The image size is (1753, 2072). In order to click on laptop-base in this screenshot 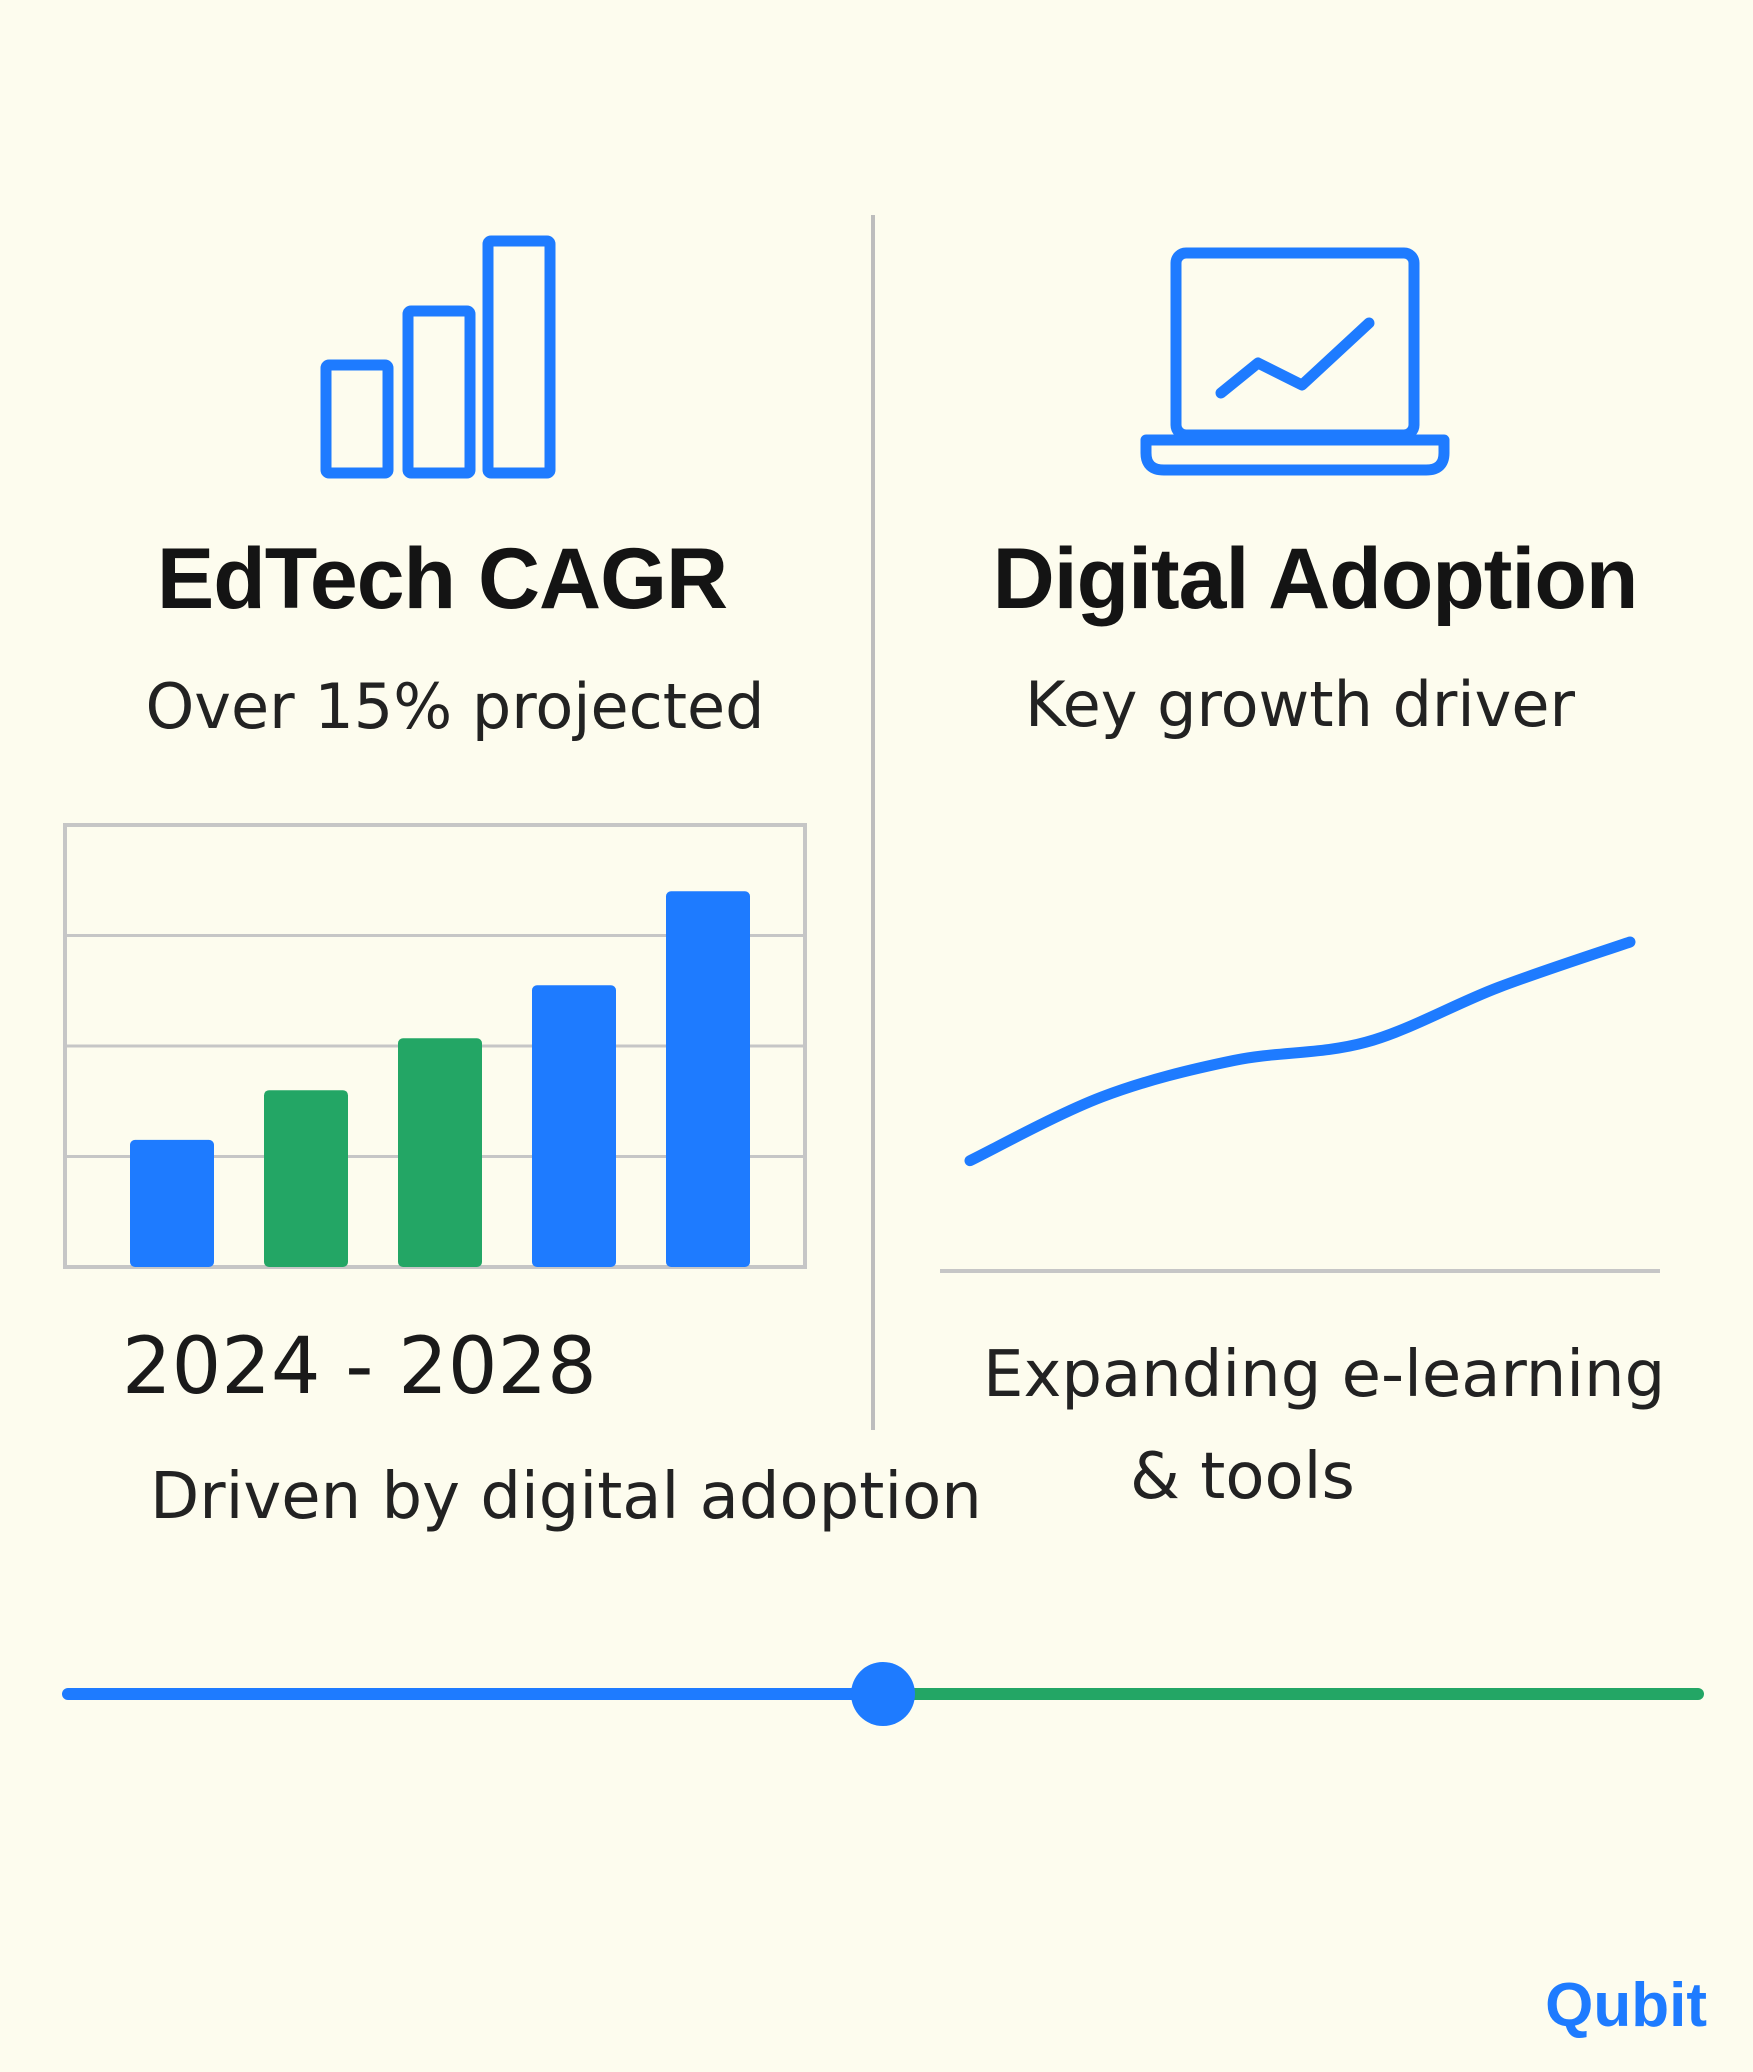, I will do `click(1295, 455)`.